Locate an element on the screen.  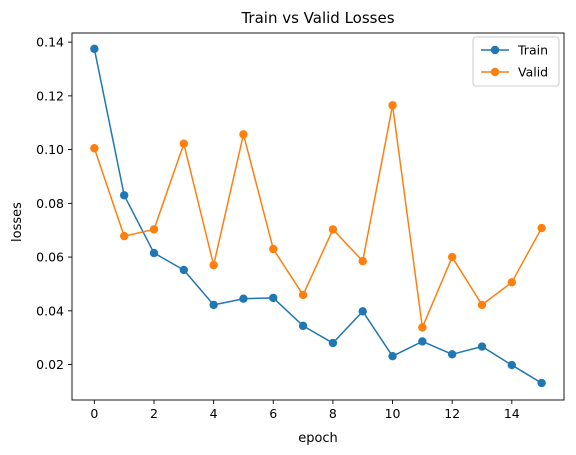
y-tick-label: 0.10 is located at coordinates (50, 149).